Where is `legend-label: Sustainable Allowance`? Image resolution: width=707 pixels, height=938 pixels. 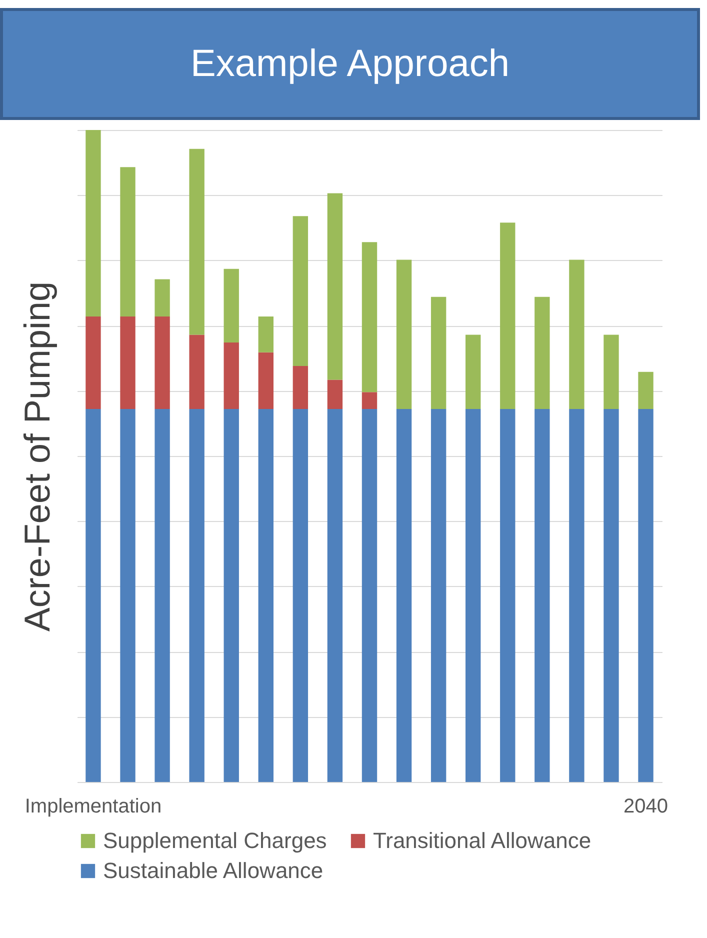
legend-label: Sustainable Allowance is located at coordinates (213, 870).